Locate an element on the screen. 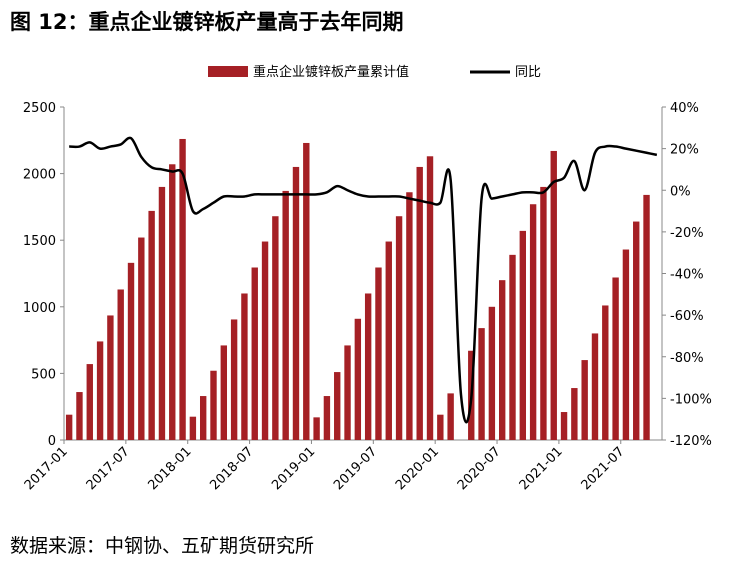  left-y-tick-label: 2000 is located at coordinates (39, 175).